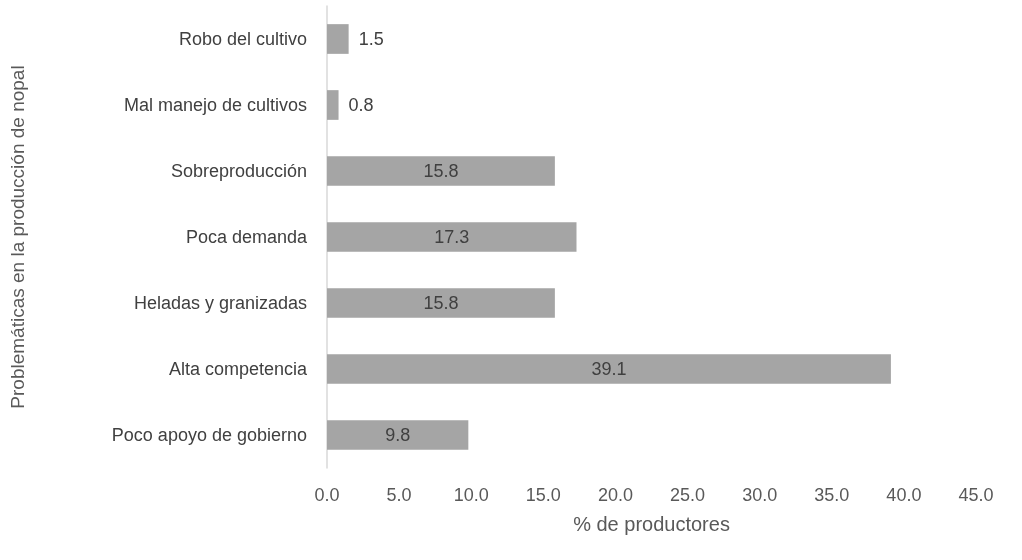  I want to click on x-tick-label: 20.0, so click(615, 495).